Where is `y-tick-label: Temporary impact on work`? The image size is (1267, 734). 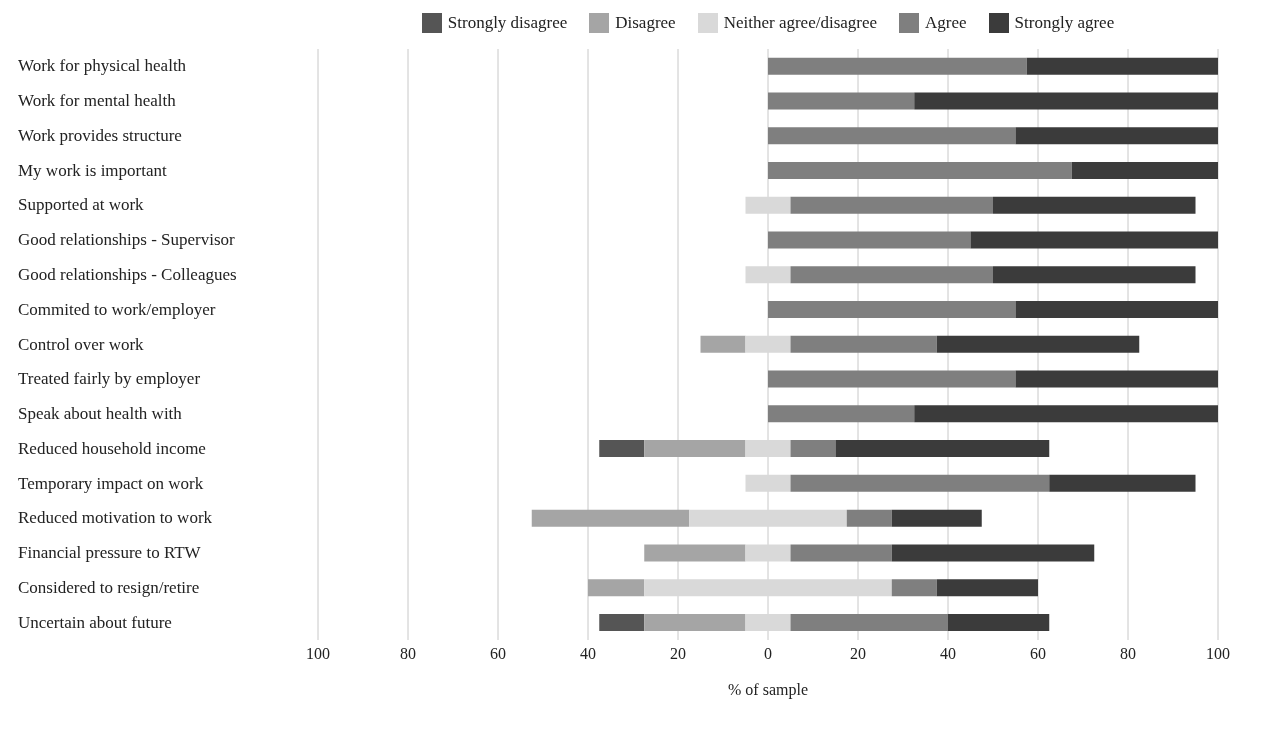
y-tick-label: Temporary impact on work is located at coordinates (111, 483).